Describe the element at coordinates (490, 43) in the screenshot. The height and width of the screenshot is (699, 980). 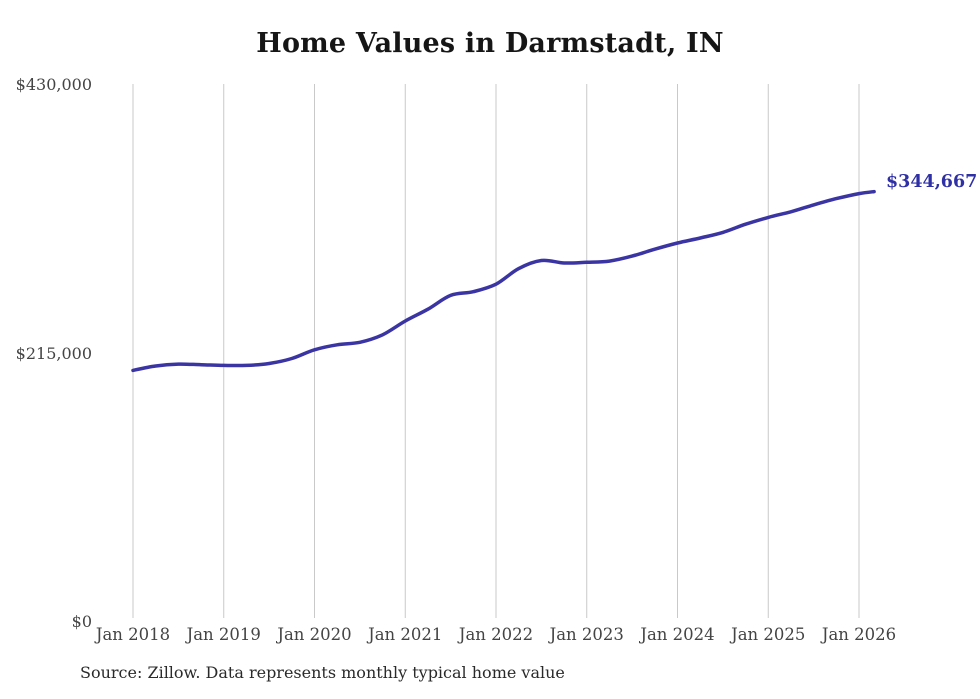
I see `chart-title: Home Values in Darmstadt, IN` at that location.